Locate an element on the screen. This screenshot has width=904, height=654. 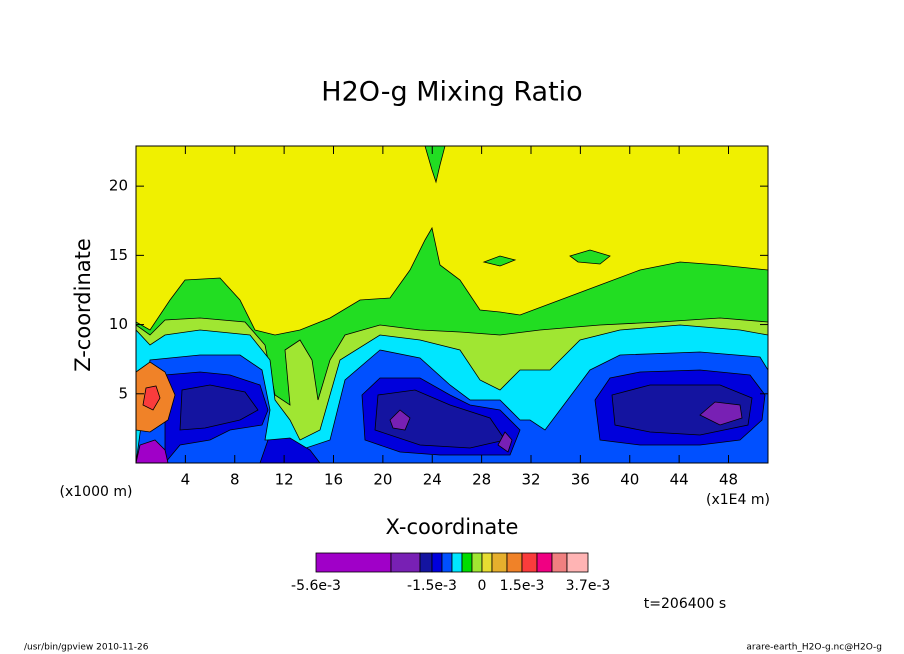
x-tick-label: 20 is located at coordinates (382, 480).